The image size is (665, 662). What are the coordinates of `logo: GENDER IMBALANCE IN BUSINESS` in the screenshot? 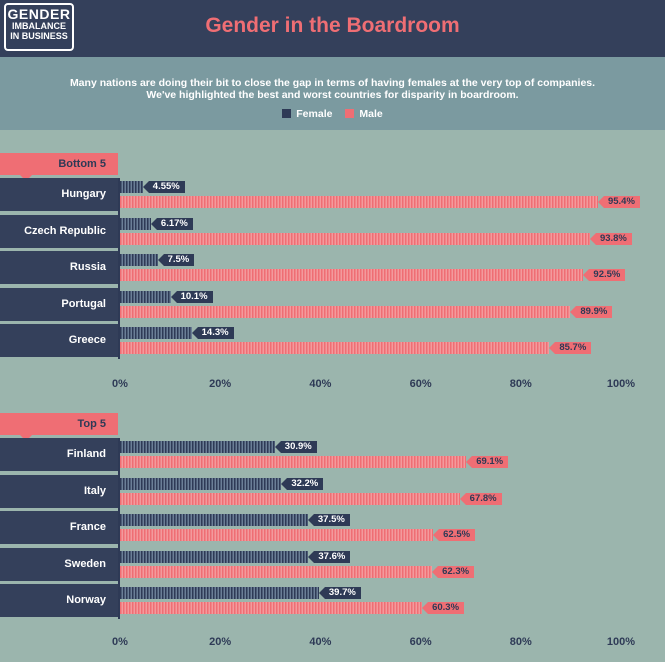 It's located at (39, 27).